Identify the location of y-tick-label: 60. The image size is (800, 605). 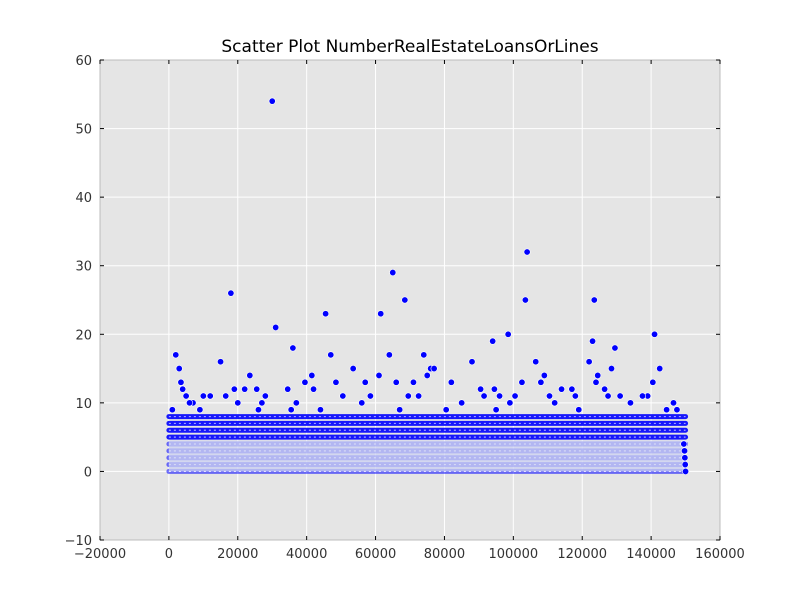
(83, 61).